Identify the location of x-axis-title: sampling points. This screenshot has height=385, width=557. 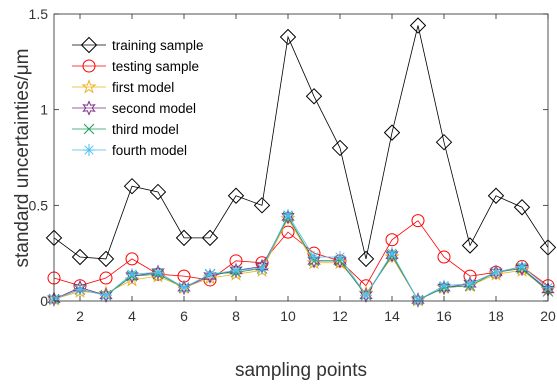
(301, 370).